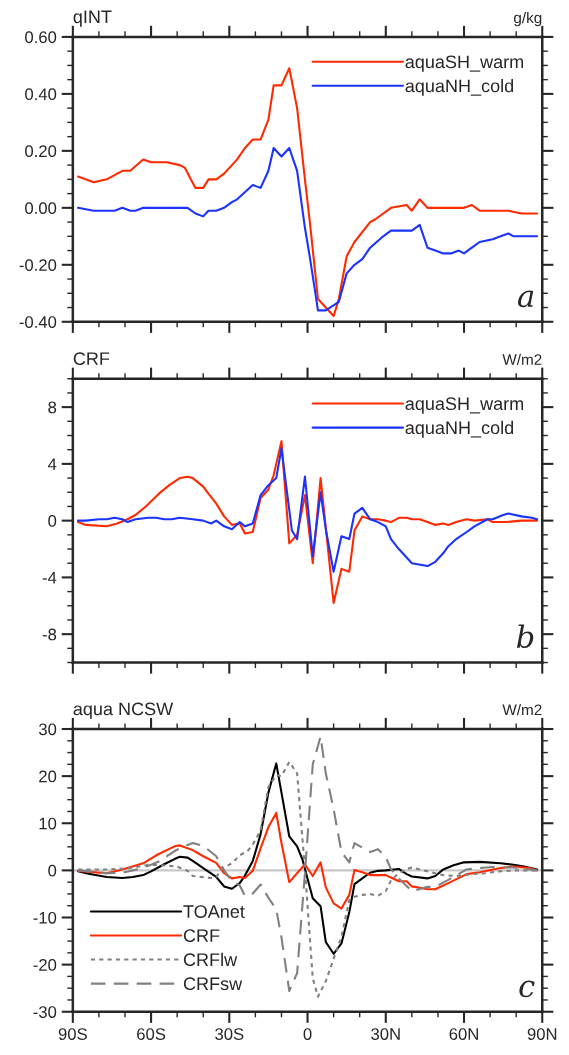  I want to click on x-tick-label: 30N, so click(385, 1034).